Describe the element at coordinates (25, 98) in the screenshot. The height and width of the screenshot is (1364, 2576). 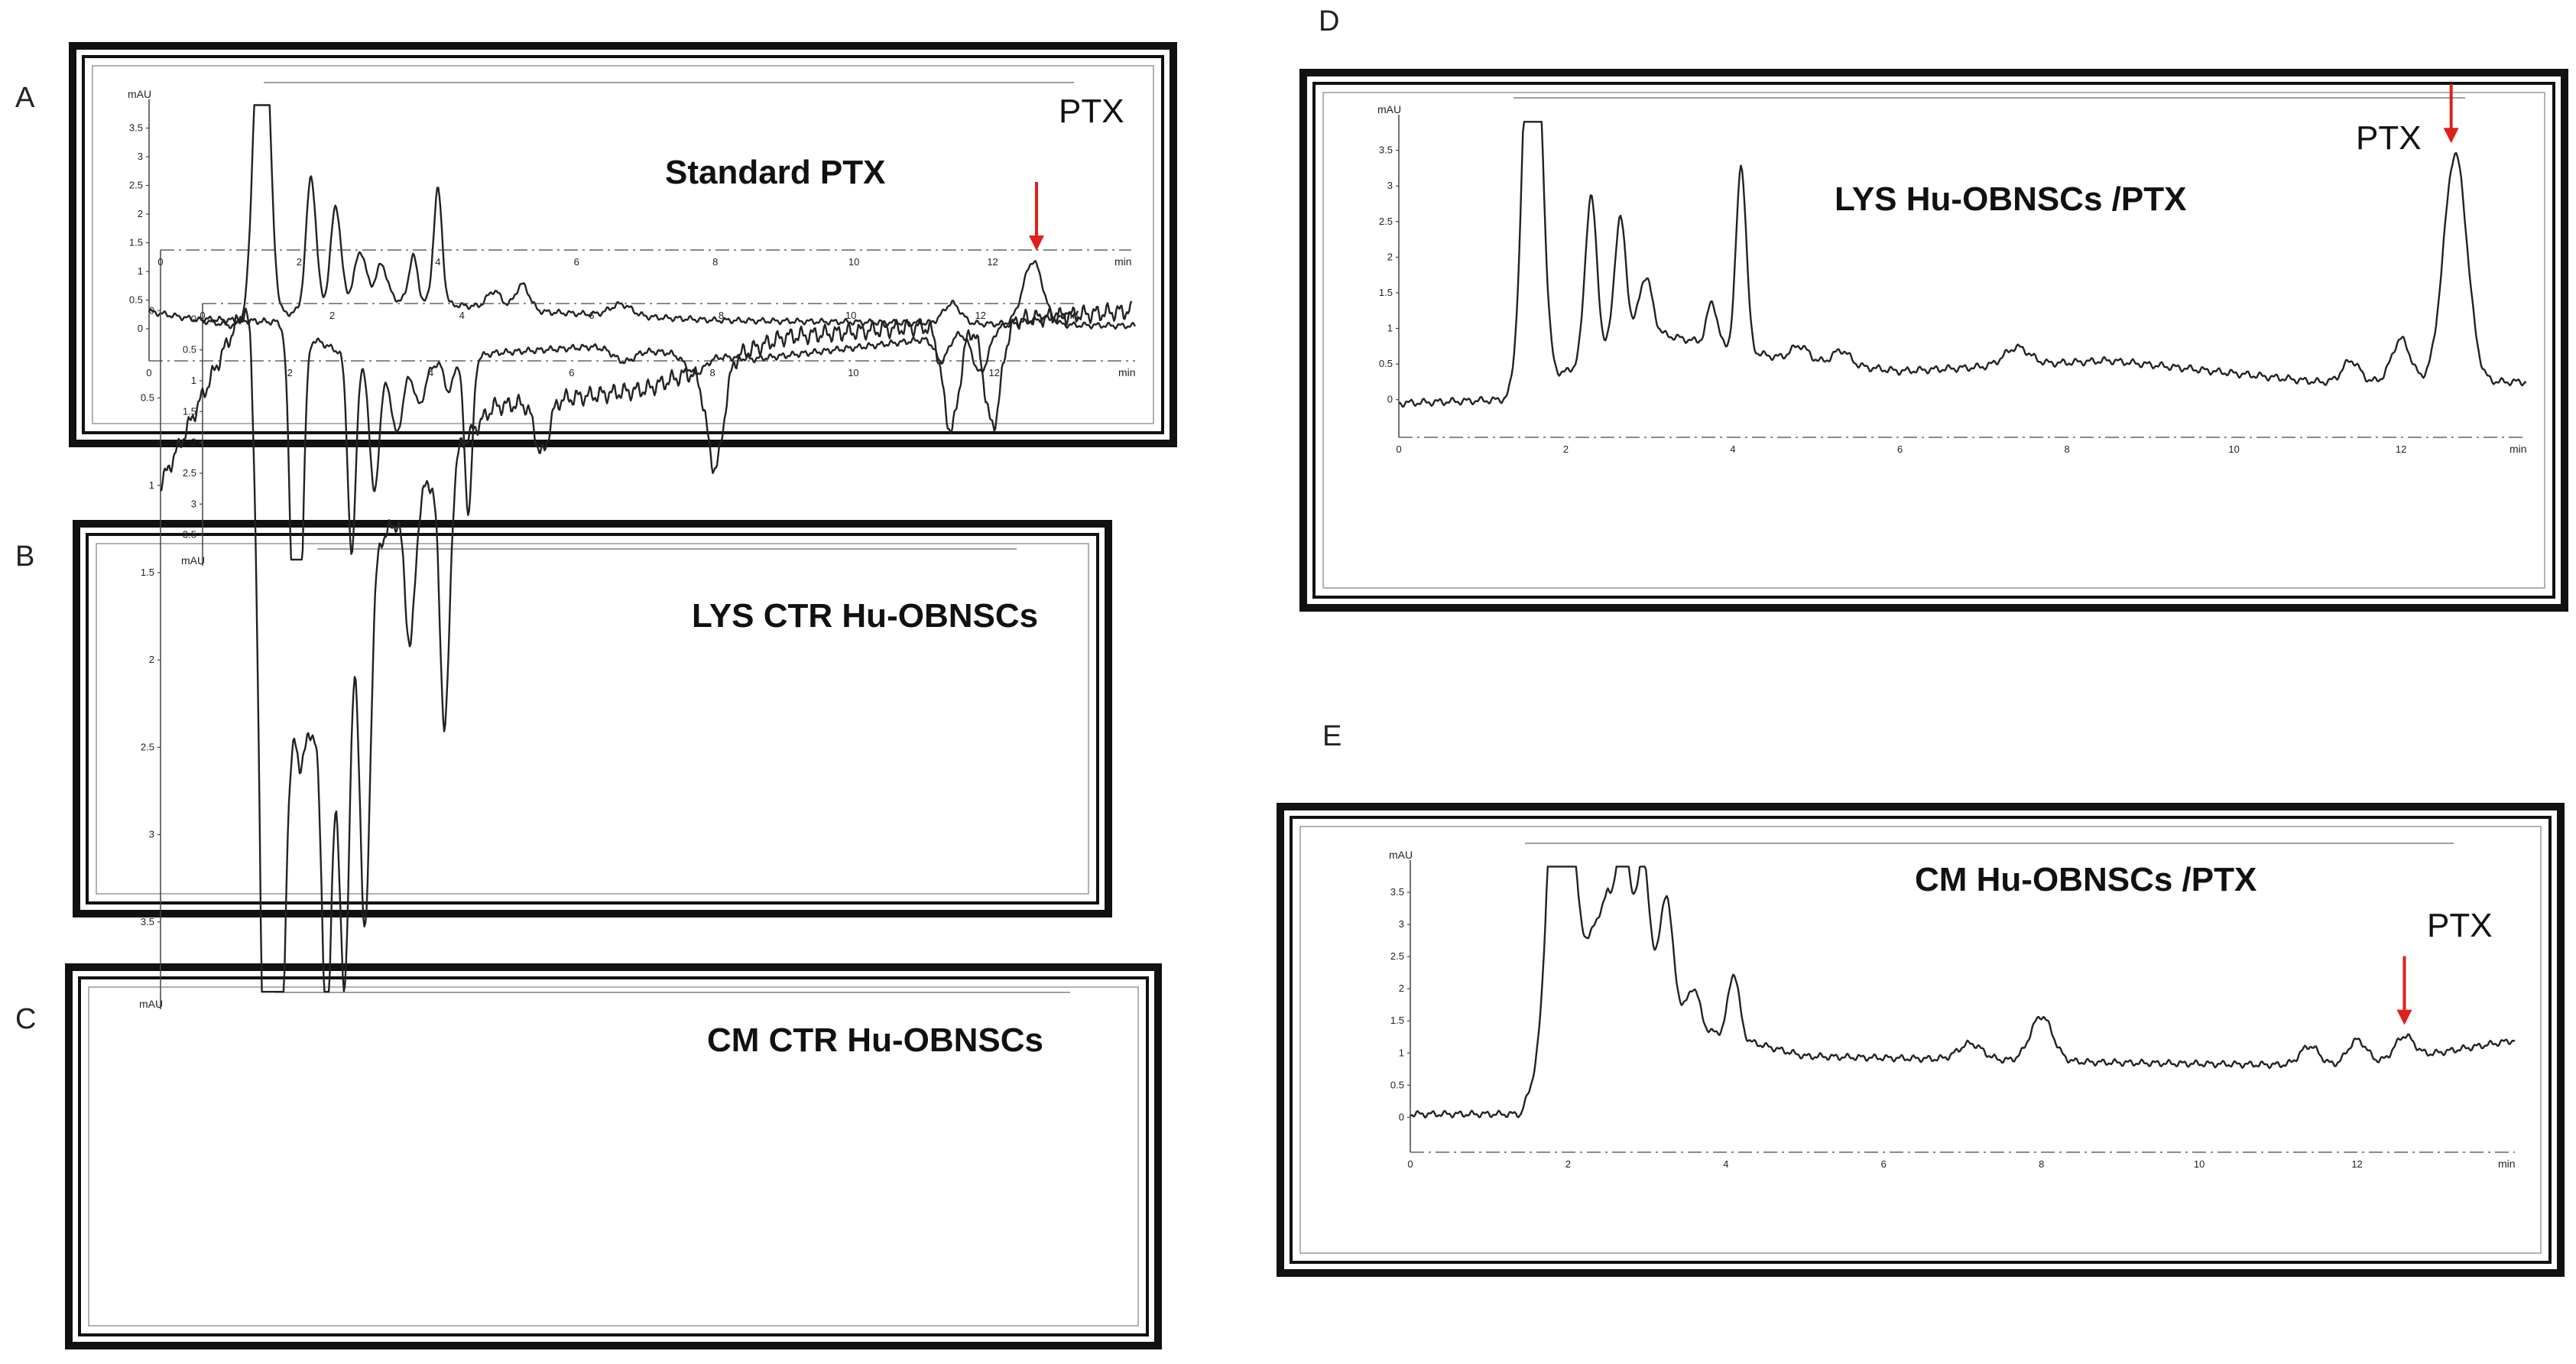
I see `panel-letter: A` at that location.